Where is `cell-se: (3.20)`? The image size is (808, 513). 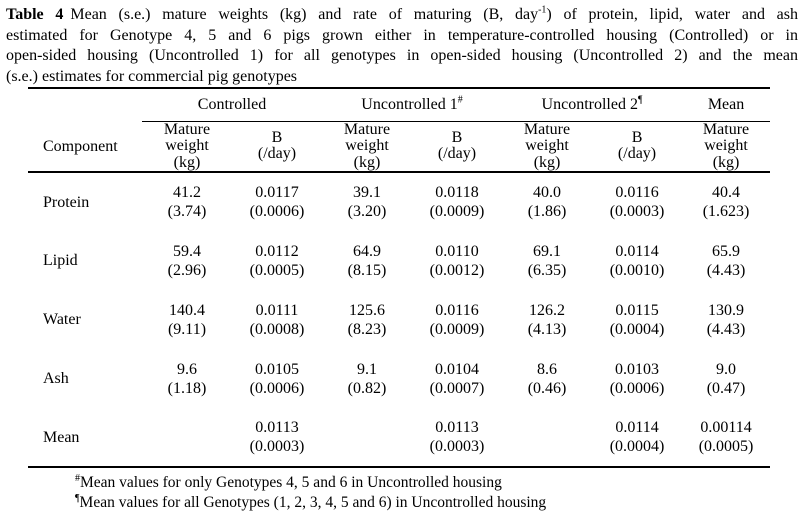
cell-se: (3.20) is located at coordinates (367, 211).